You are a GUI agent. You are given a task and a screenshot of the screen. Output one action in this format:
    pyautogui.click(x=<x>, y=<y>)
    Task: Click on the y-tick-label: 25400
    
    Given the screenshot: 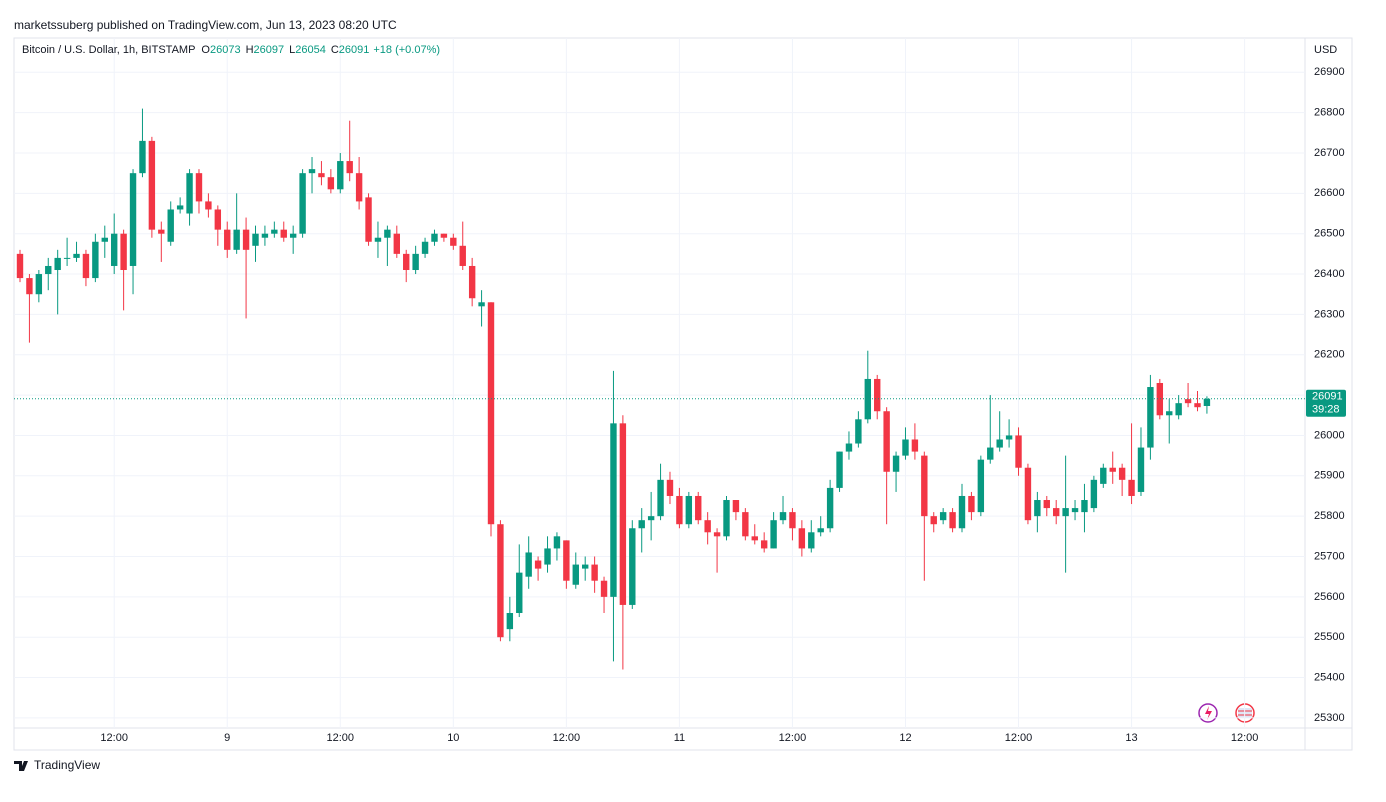 What is the action you would take?
    pyautogui.click(x=1329, y=677)
    